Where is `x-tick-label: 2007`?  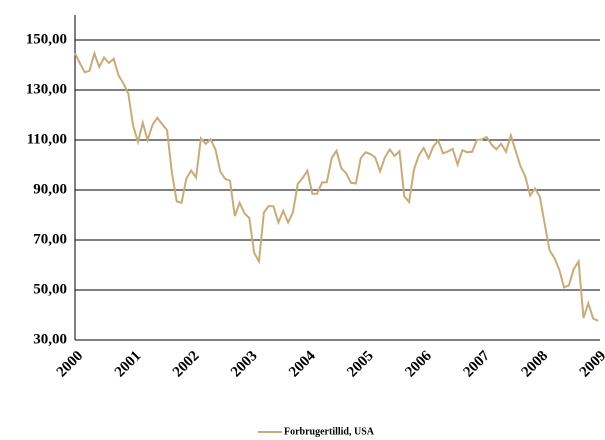
x-tick-label: 2007 is located at coordinates (477, 364).